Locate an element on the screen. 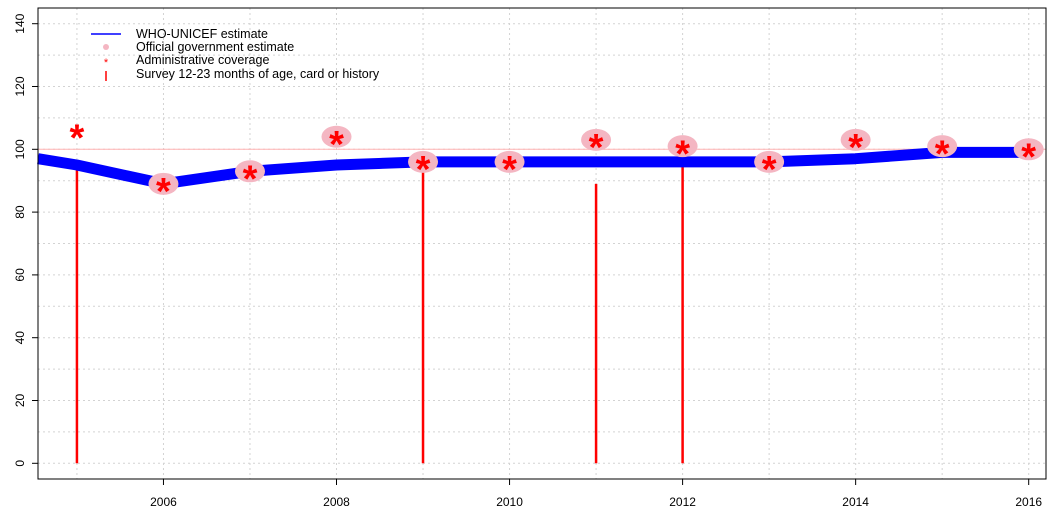  x-tick-label: 2014 is located at coordinates (855, 502).